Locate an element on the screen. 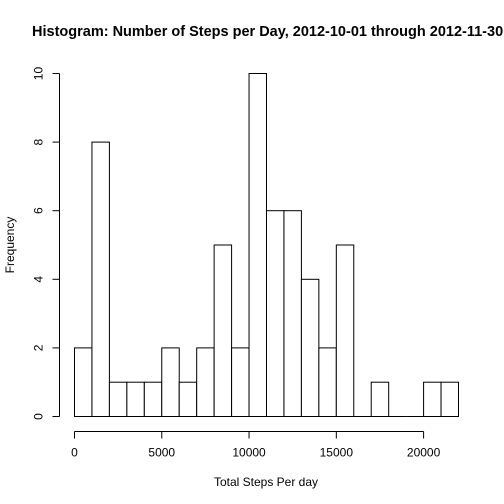 Image resolution: width=504 pixels, height=504 pixels. y-tick-label: 8 is located at coordinates (39, 141).